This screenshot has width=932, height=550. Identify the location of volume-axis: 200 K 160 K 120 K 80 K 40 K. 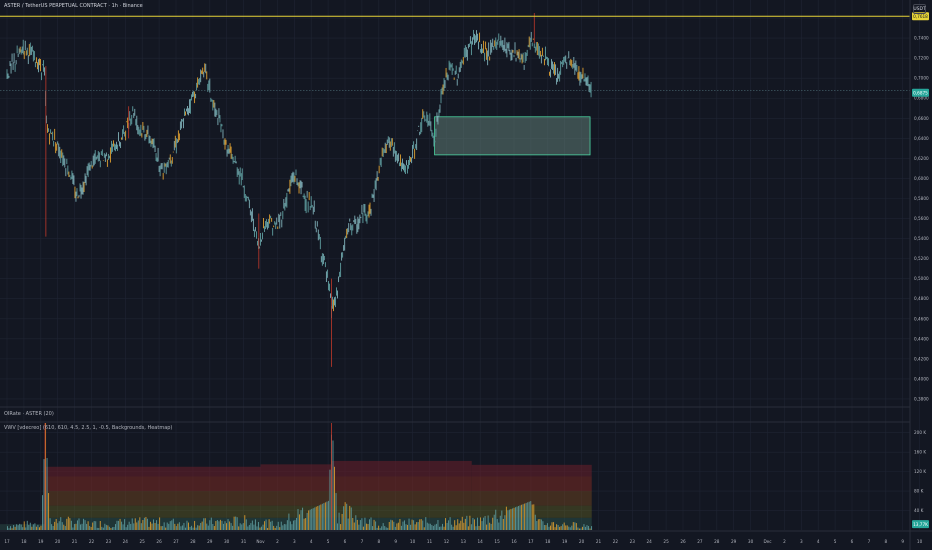
(920, 471).